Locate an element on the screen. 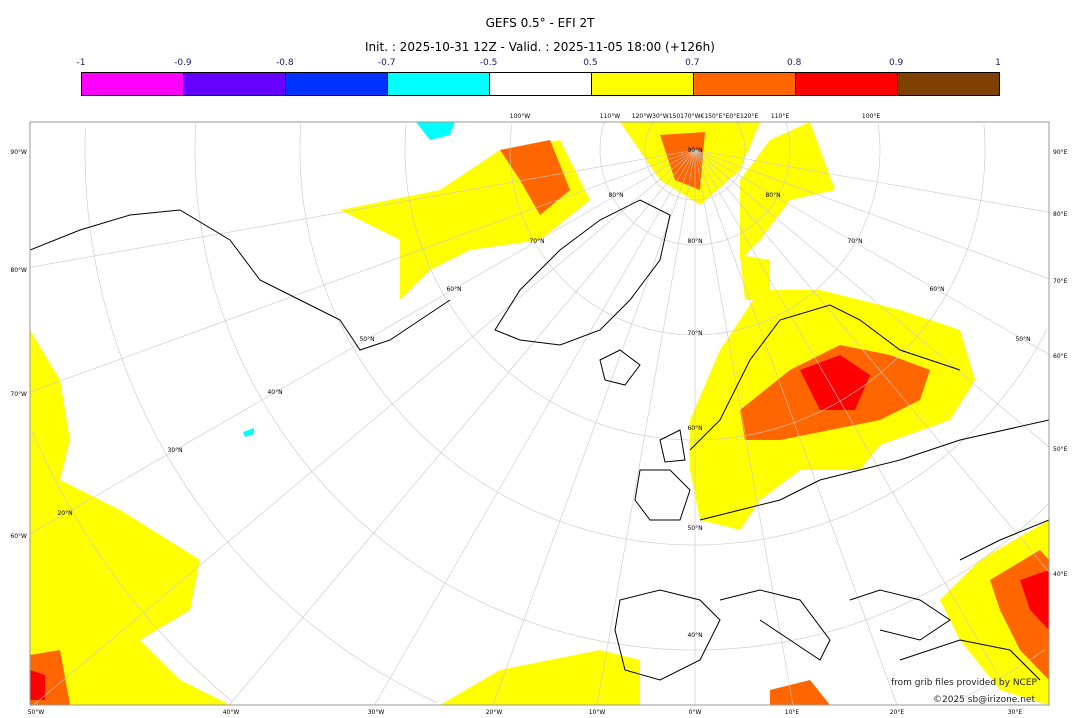 This screenshot has height=718, width=1080. colorbar-tick-label: 1 is located at coordinates (998, 63).